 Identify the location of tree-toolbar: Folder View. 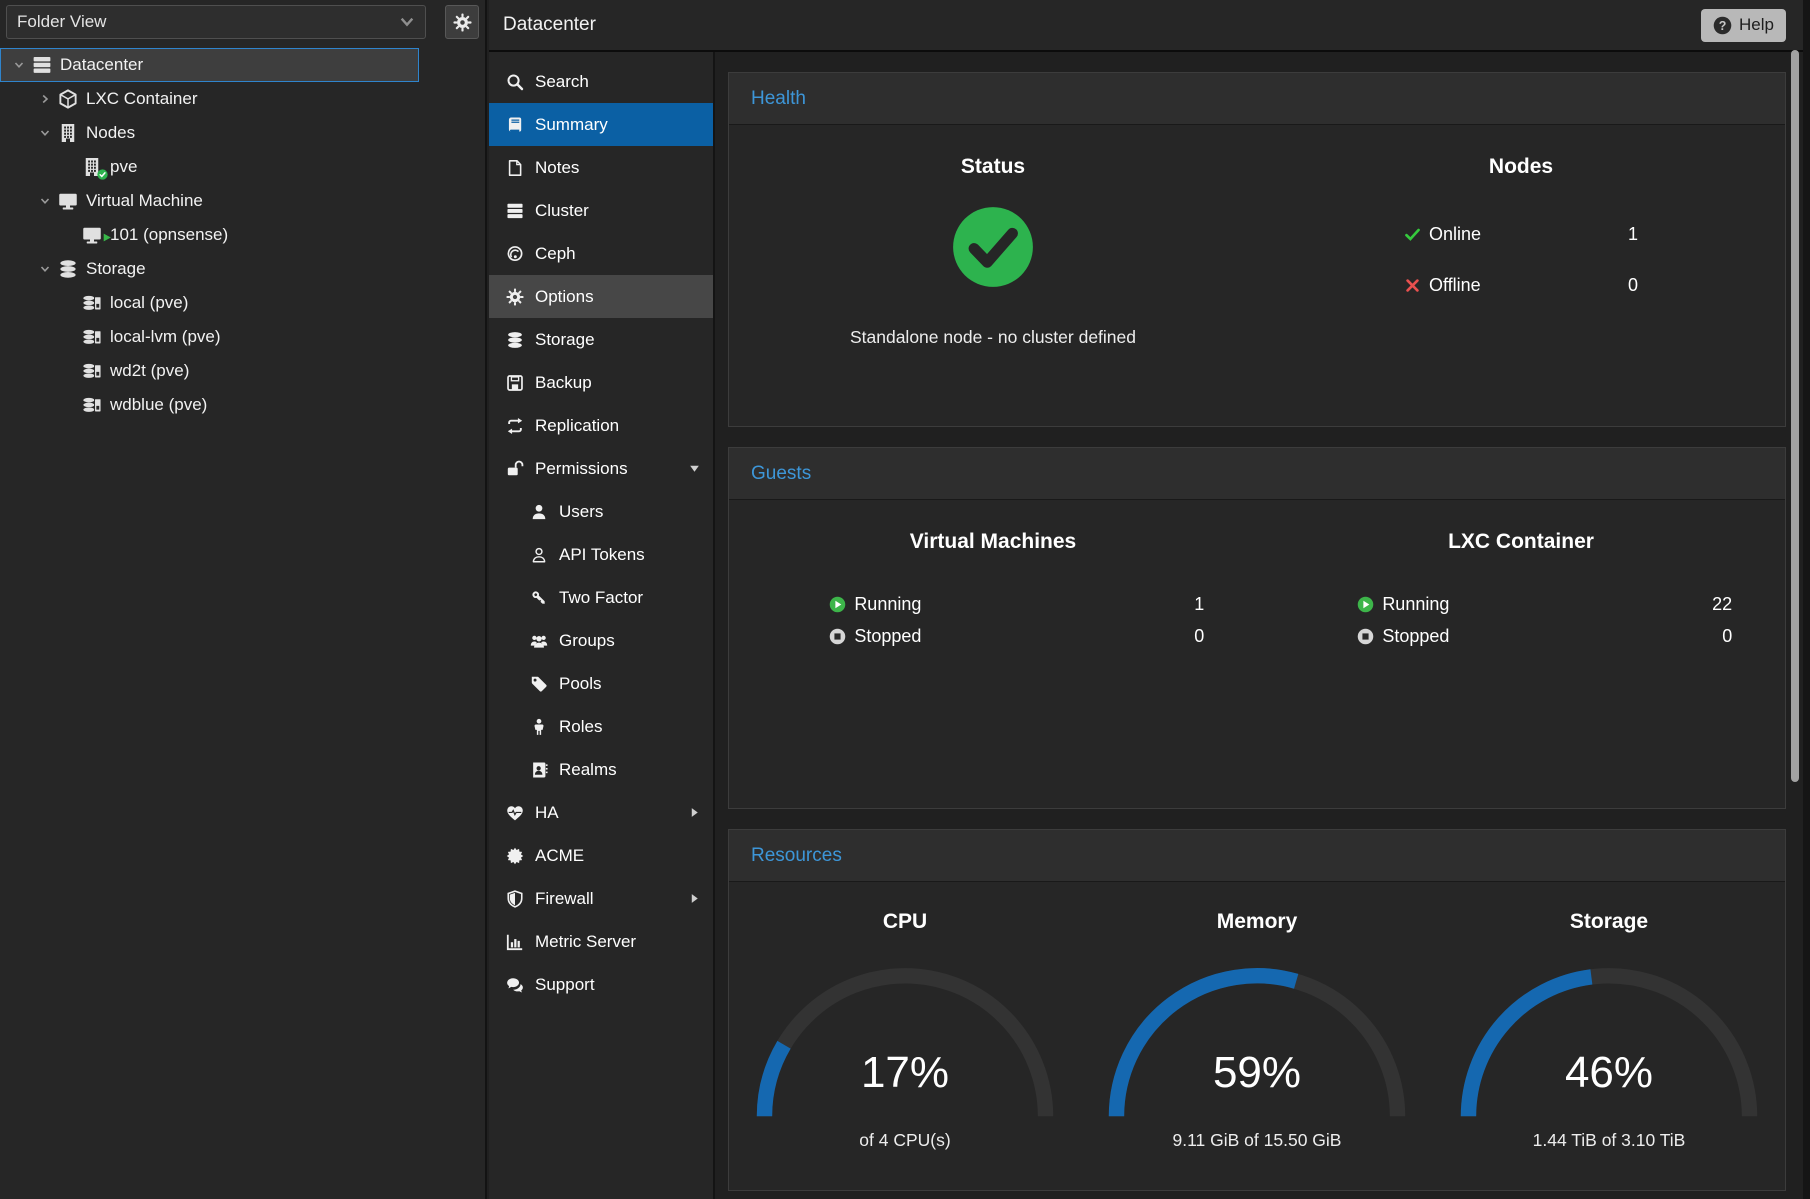
(242, 22).